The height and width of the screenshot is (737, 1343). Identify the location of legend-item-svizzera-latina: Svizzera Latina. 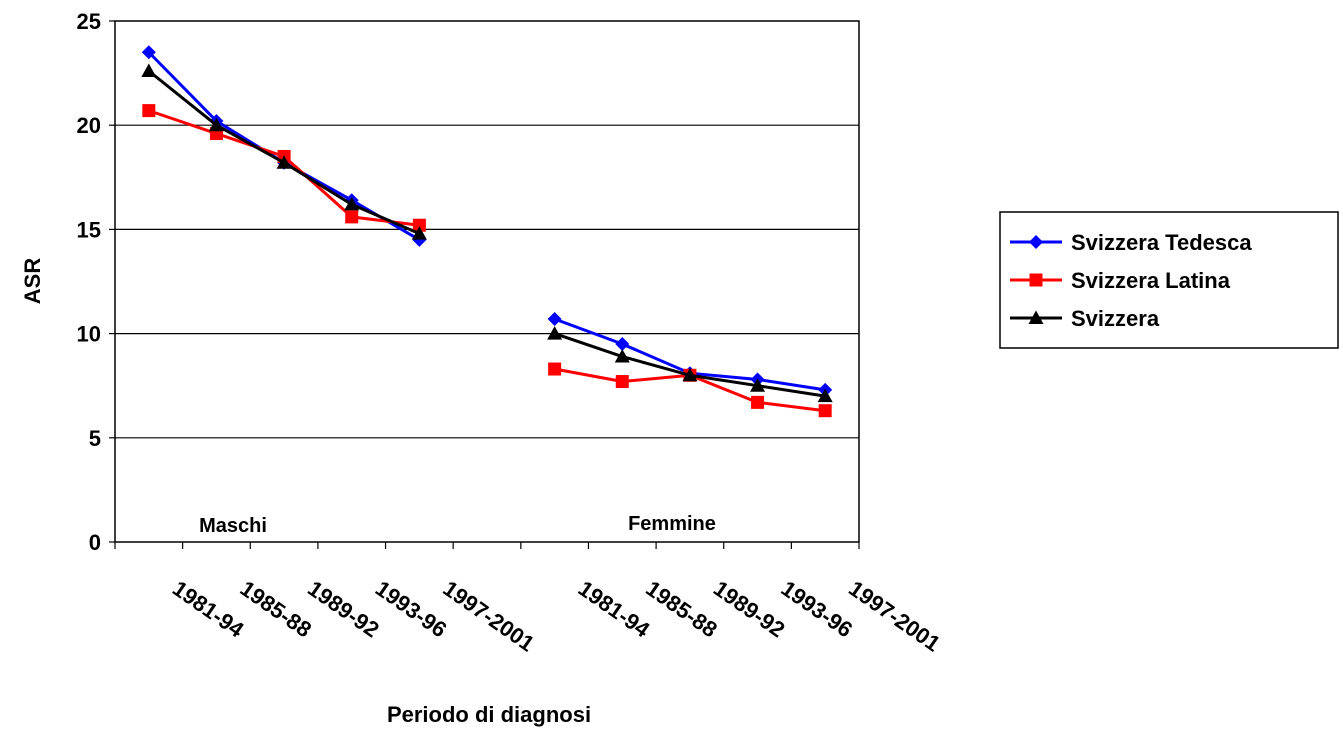
(1120, 280).